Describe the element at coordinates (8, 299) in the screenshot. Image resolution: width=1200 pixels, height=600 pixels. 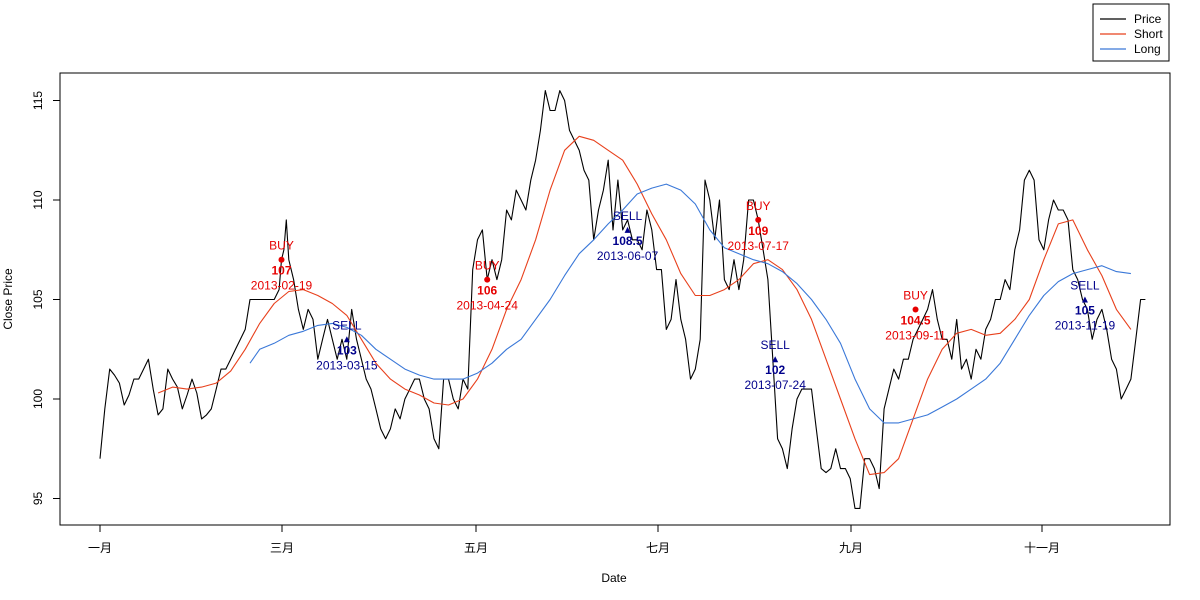
I see `y-axis-label: Close Price` at that location.